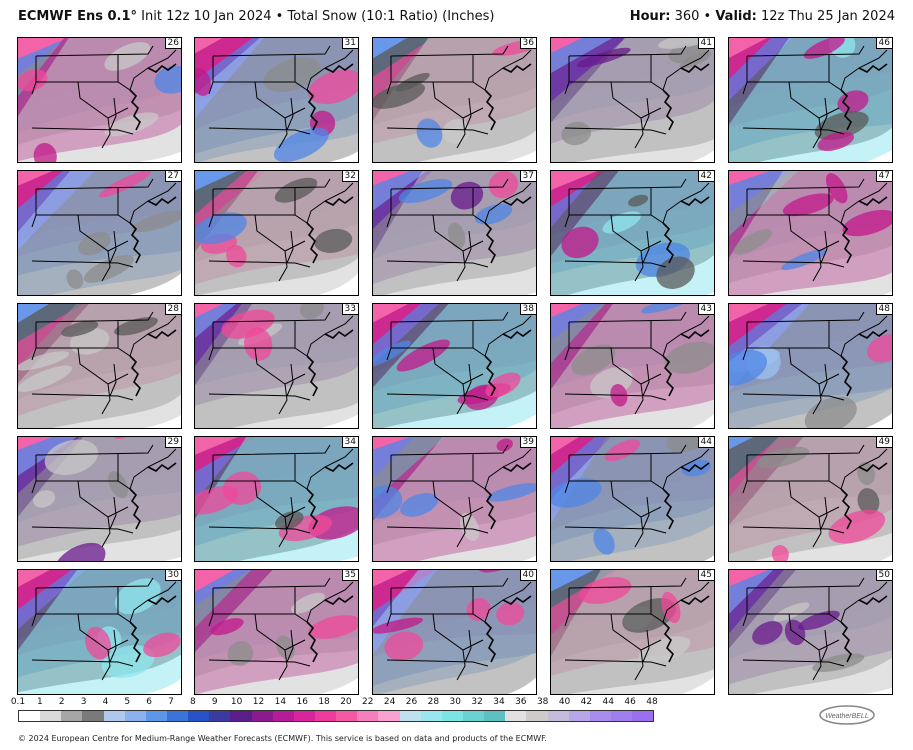  I want to click on legend-tick-label: 16, so click(302, 702).